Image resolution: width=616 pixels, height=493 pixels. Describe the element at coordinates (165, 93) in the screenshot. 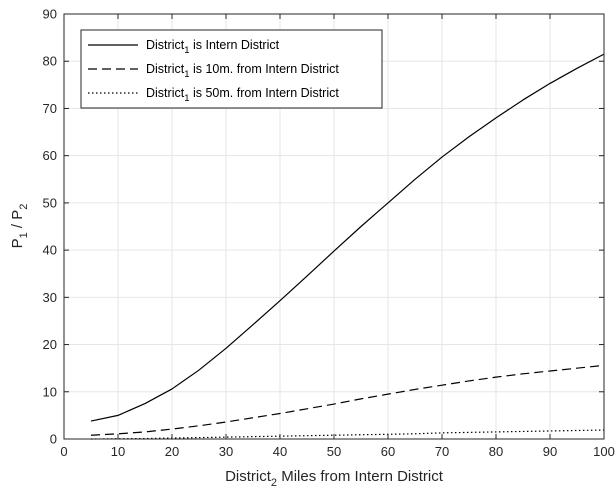

I see `legend-entry-3-main: District` at that location.